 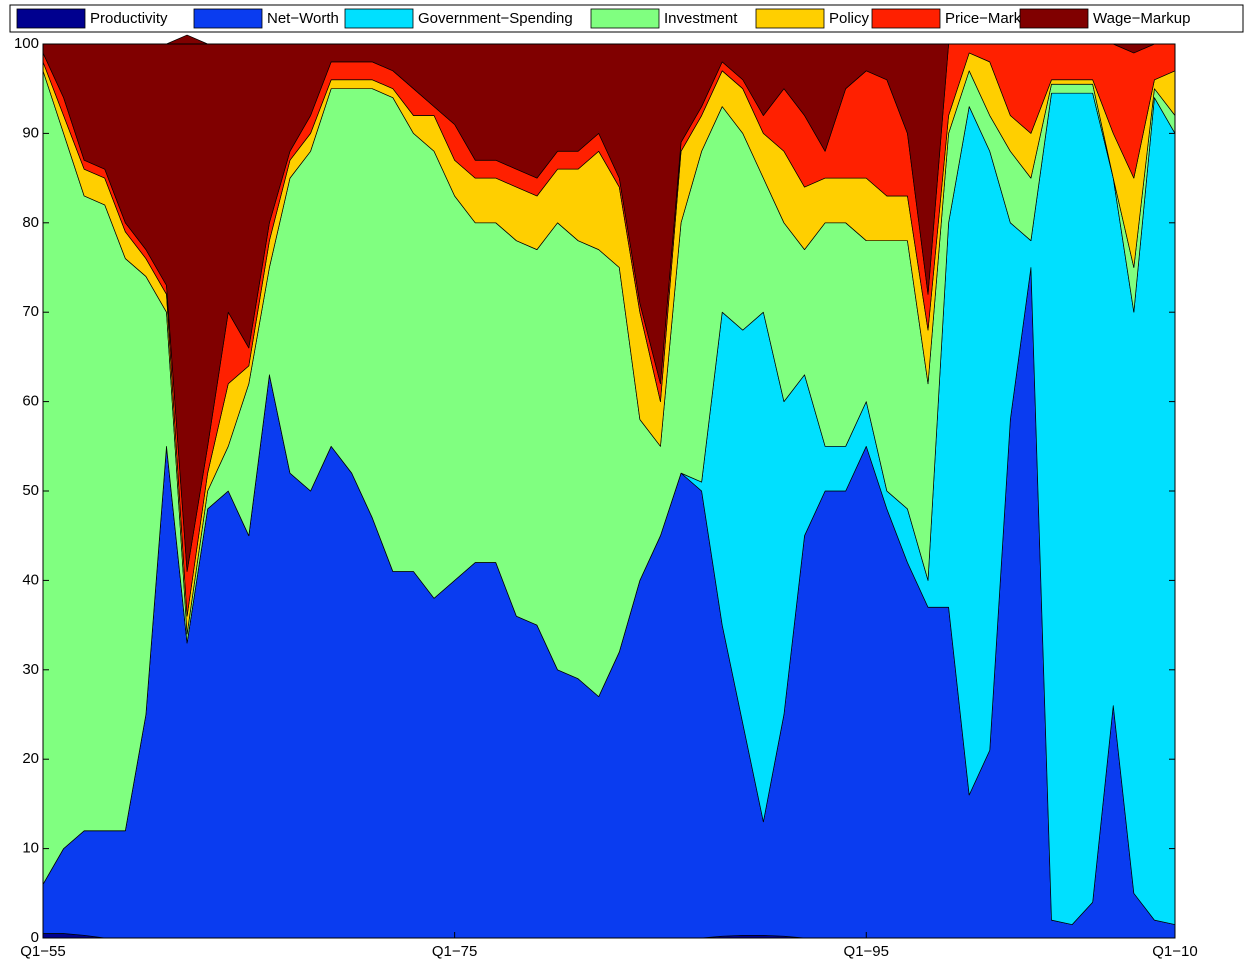 What do you see at coordinates (30, 222) in the screenshot?
I see `y-tick-label: 80` at bounding box center [30, 222].